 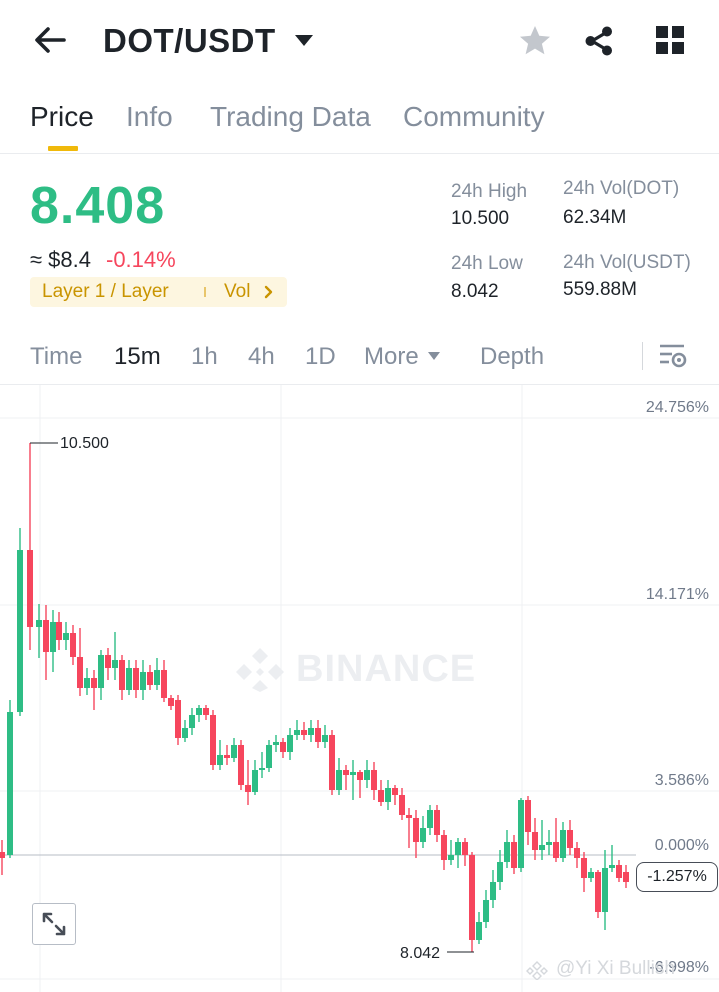 What do you see at coordinates (615, 968) in the screenshot?
I see `watermark-credit: @Yi Xi Bullish` at bounding box center [615, 968].